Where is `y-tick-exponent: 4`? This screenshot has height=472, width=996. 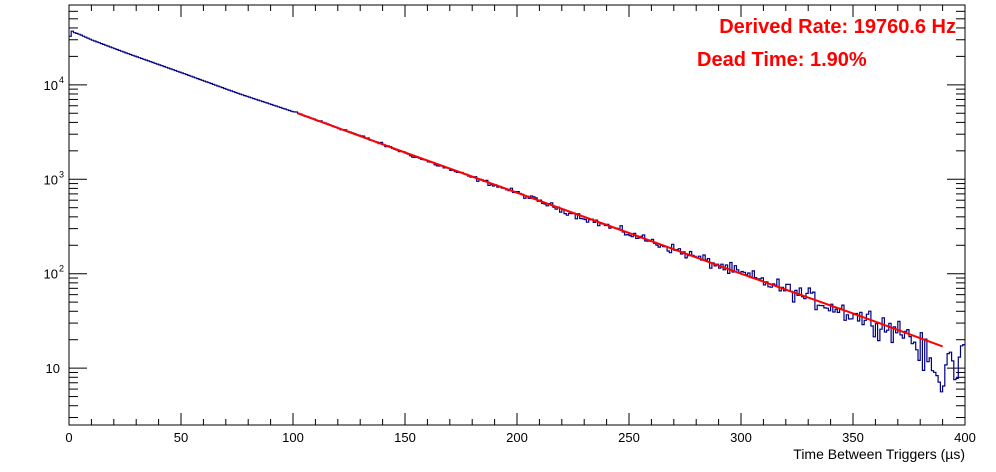 y-tick-exponent: 4 is located at coordinates (61, 80).